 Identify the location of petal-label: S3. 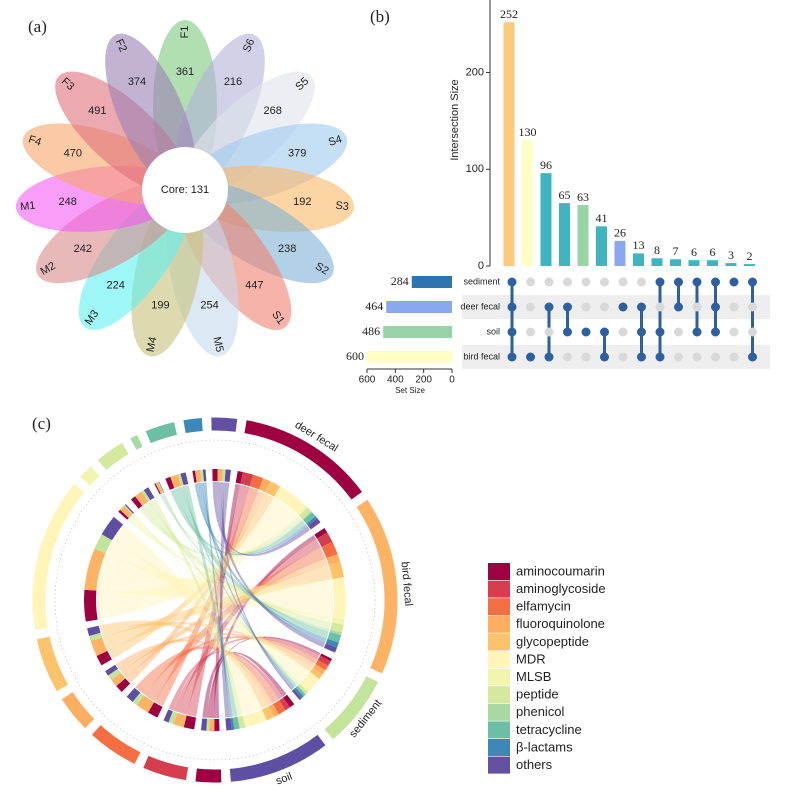
(342, 206).